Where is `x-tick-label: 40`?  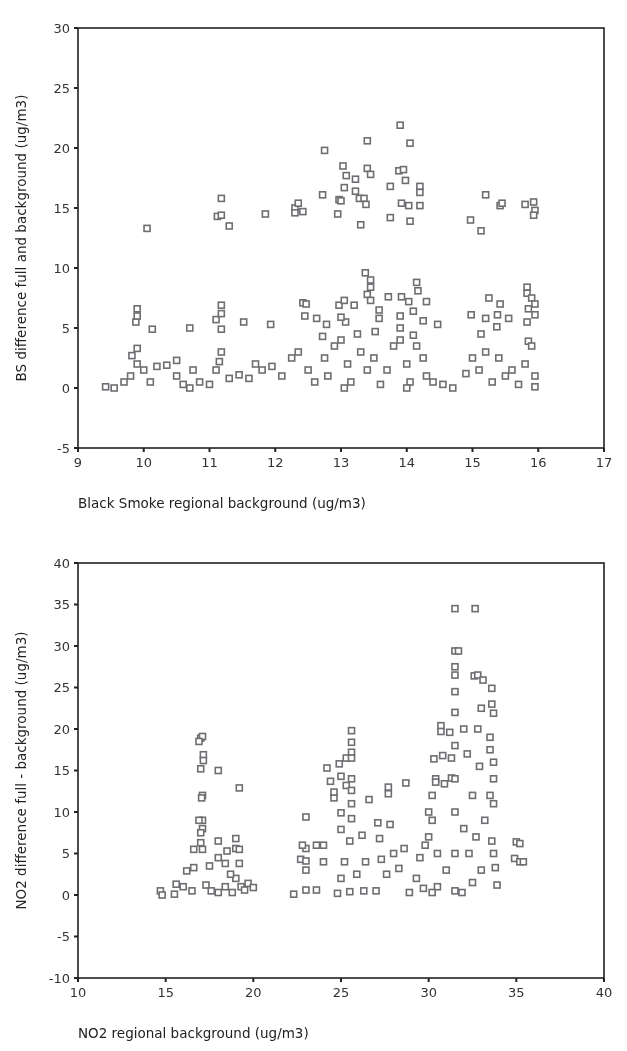
x-tick-label: 40 is located at coordinates (604, 992).